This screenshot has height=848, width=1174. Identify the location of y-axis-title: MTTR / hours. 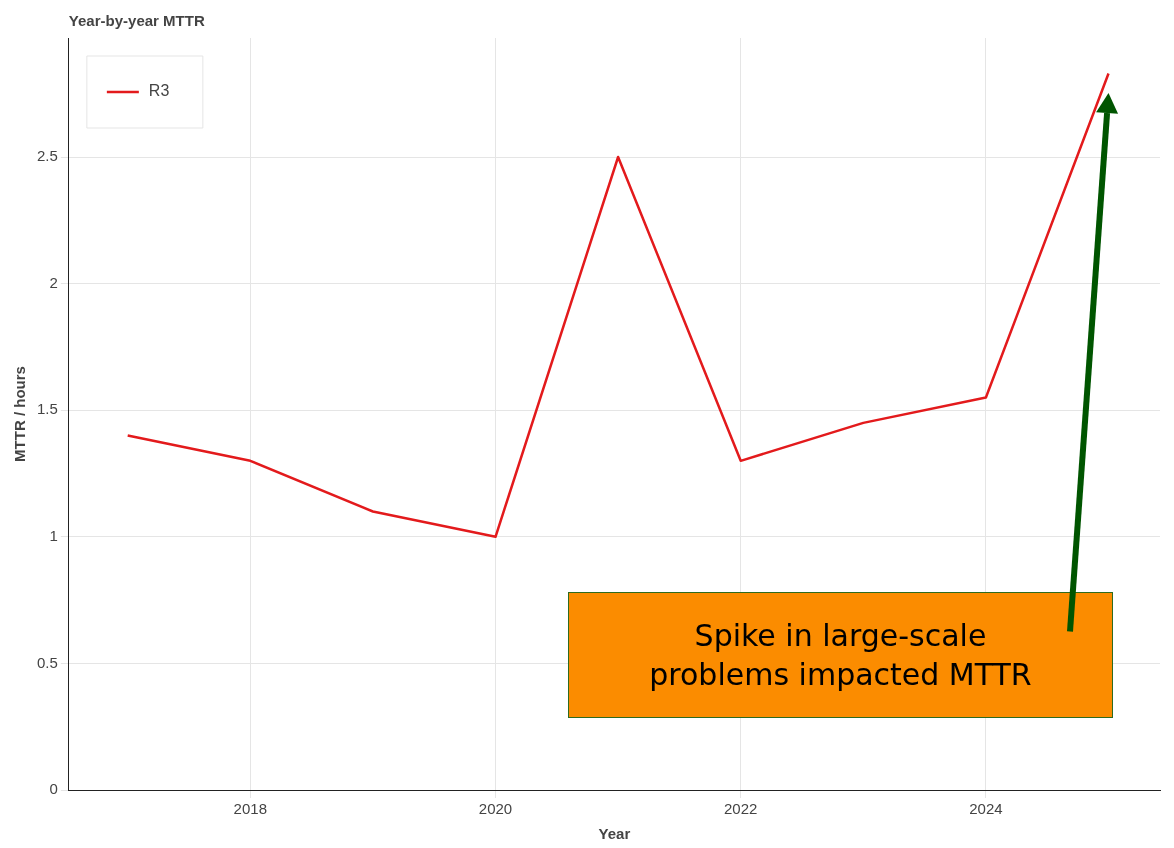
(20, 414).